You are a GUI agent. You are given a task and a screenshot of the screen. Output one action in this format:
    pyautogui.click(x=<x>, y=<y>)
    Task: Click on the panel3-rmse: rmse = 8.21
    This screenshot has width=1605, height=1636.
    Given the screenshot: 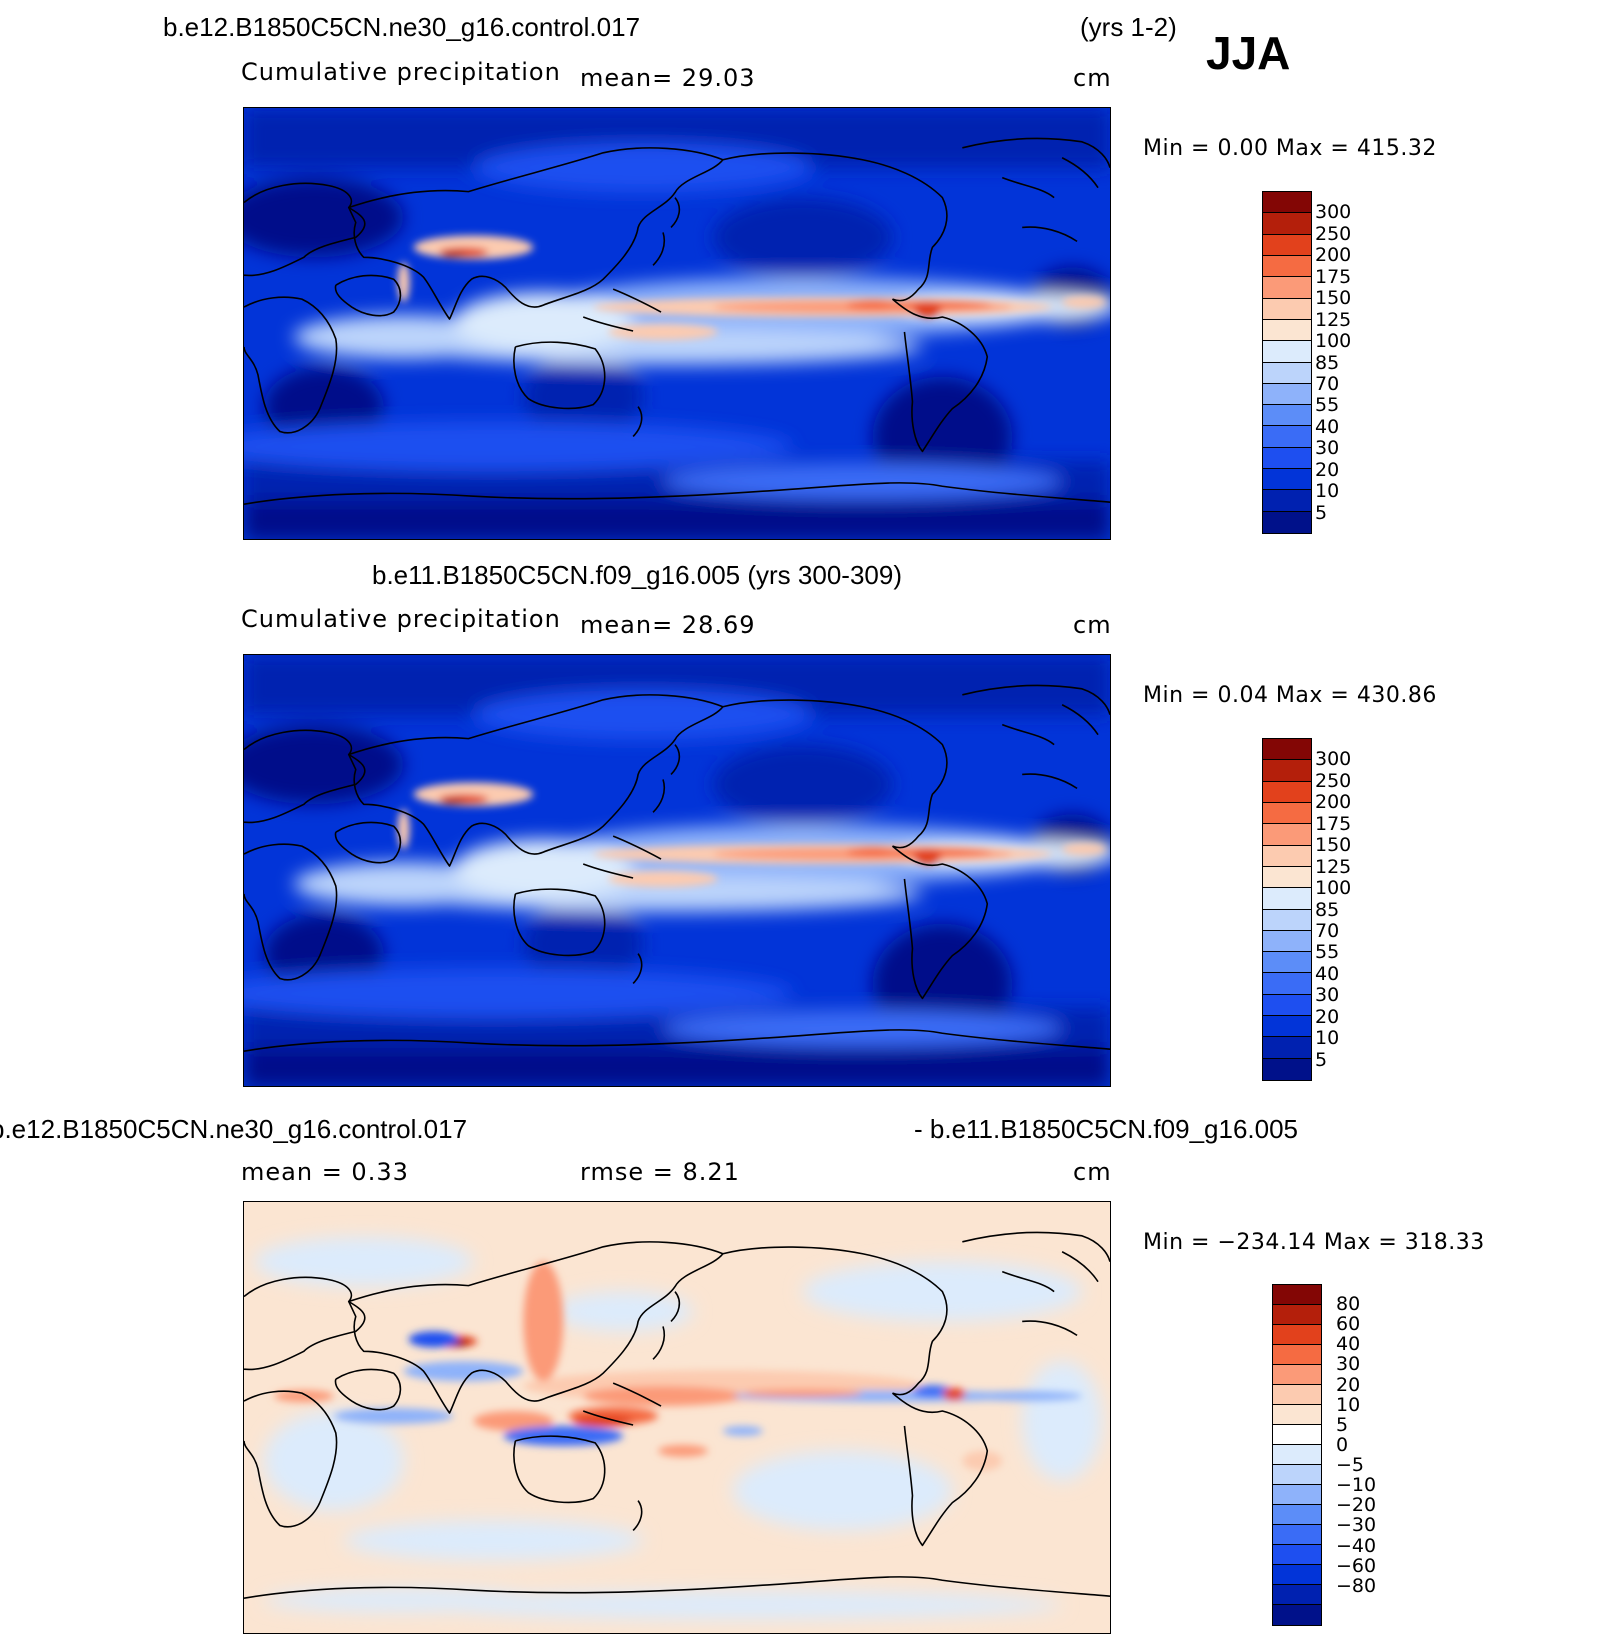 What is the action you would take?
    pyautogui.click(x=660, y=1172)
    